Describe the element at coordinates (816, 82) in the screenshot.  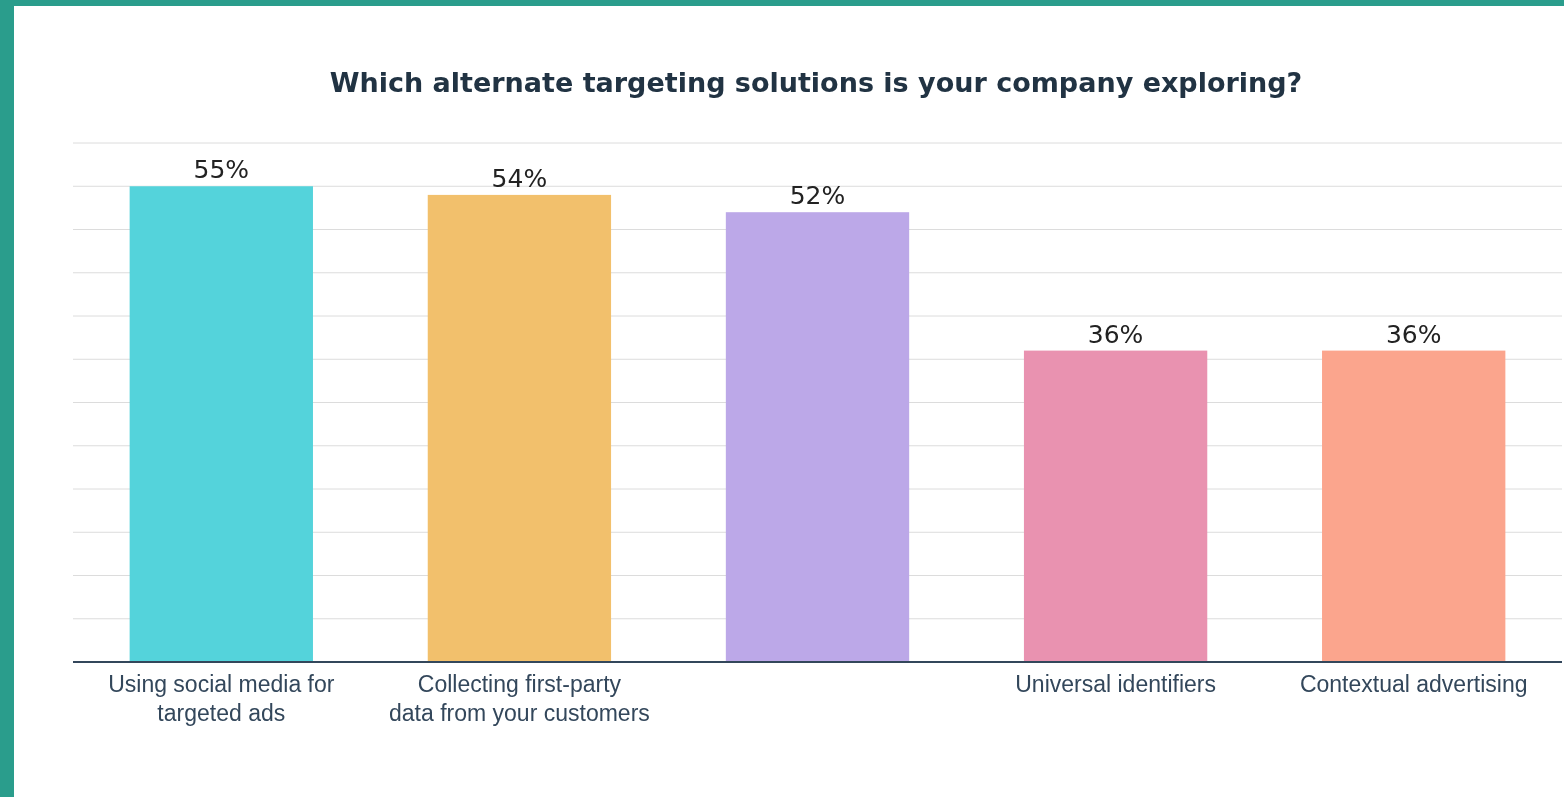
I see `chart-title: Which alternate targeting solutions is your company exploring?` at that location.